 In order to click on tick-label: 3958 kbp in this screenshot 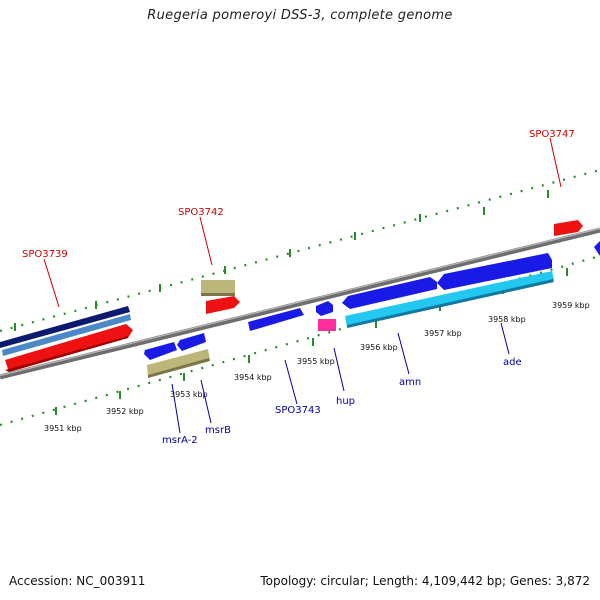, I will do `click(507, 319)`.